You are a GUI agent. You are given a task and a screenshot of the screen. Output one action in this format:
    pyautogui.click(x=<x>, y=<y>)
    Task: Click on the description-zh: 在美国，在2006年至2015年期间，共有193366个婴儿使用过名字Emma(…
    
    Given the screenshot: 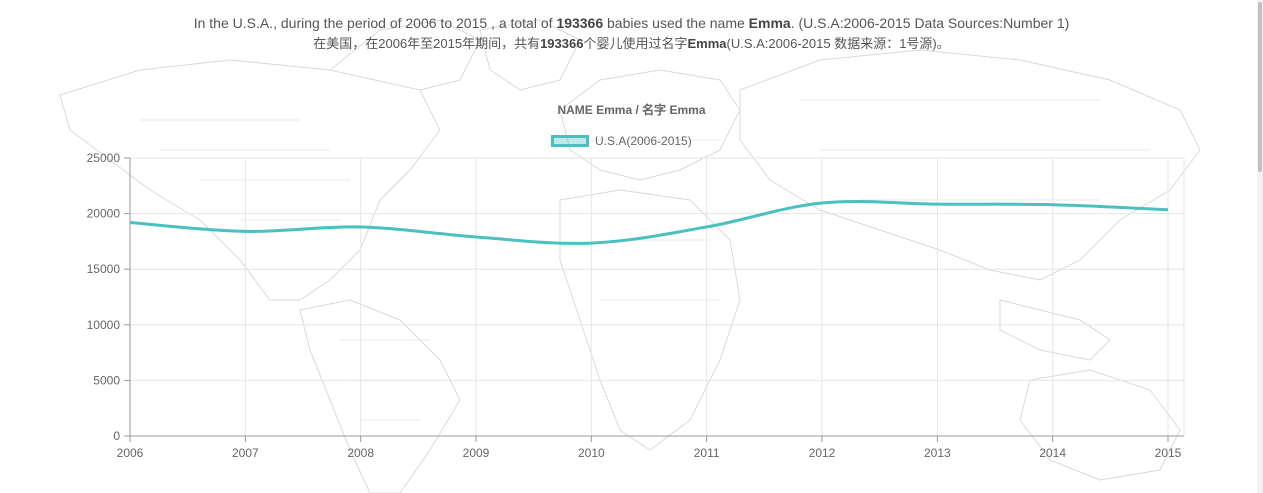 What is the action you would take?
    pyautogui.click(x=631, y=44)
    